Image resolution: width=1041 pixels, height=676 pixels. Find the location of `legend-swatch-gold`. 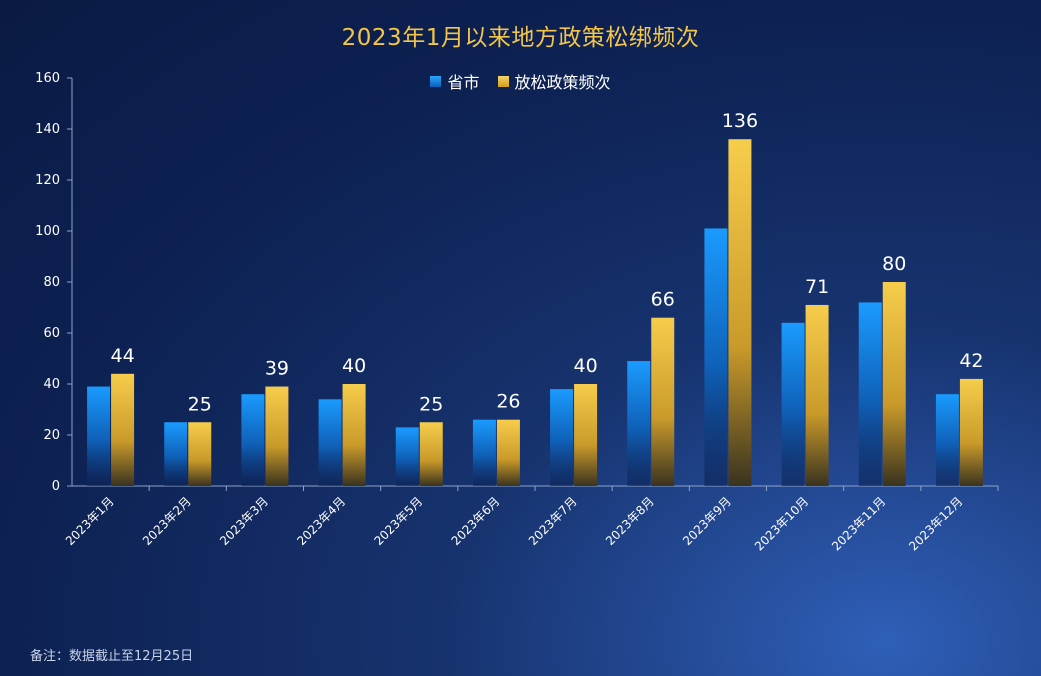

legend-swatch-gold is located at coordinates (503, 81).